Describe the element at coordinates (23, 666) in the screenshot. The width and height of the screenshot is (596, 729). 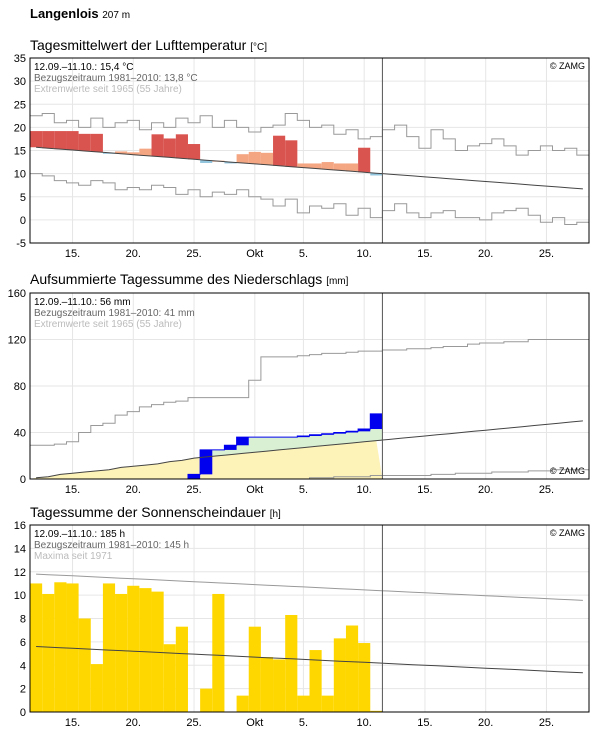
I see `y-tick-label: 4` at that location.